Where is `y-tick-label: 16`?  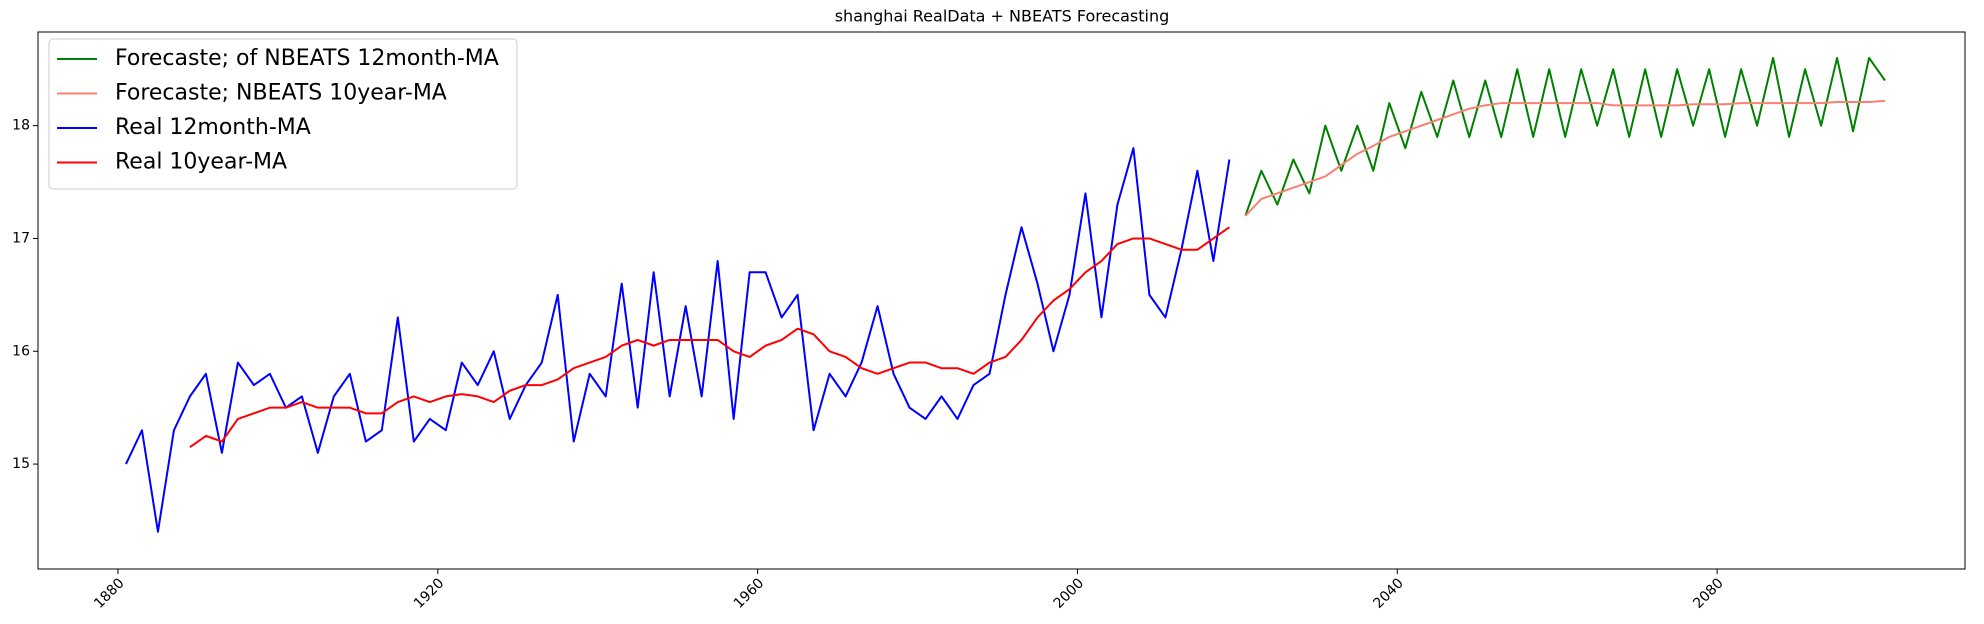 y-tick-label: 16 is located at coordinates (21, 351).